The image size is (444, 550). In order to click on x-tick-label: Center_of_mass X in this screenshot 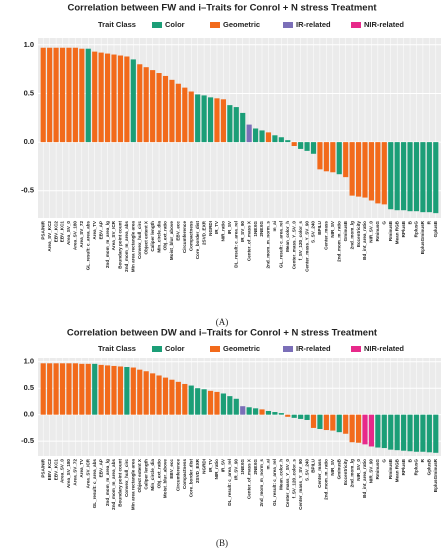, I will do `click(248, 240)`.